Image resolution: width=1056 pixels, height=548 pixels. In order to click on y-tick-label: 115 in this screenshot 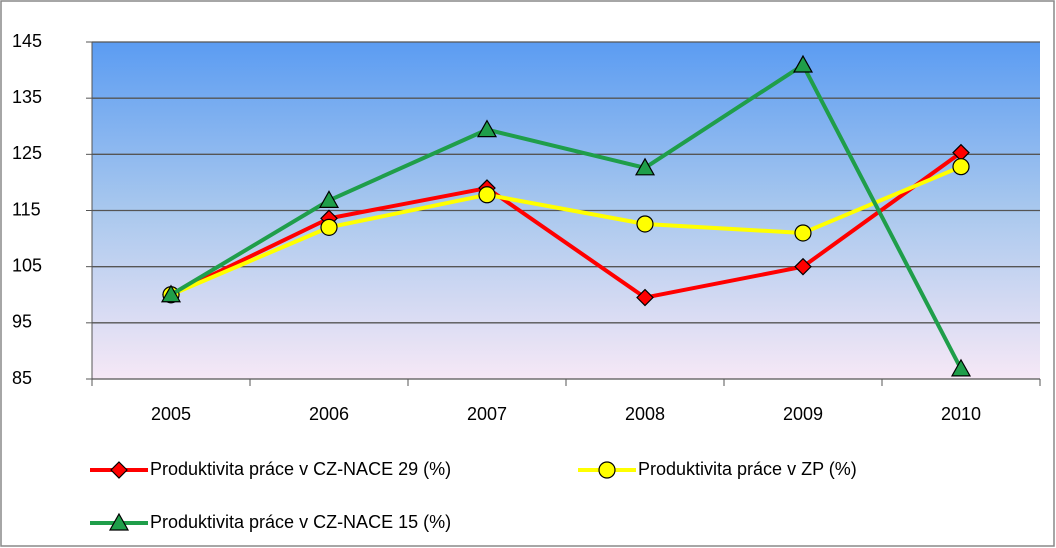, I will do `click(26, 209)`.